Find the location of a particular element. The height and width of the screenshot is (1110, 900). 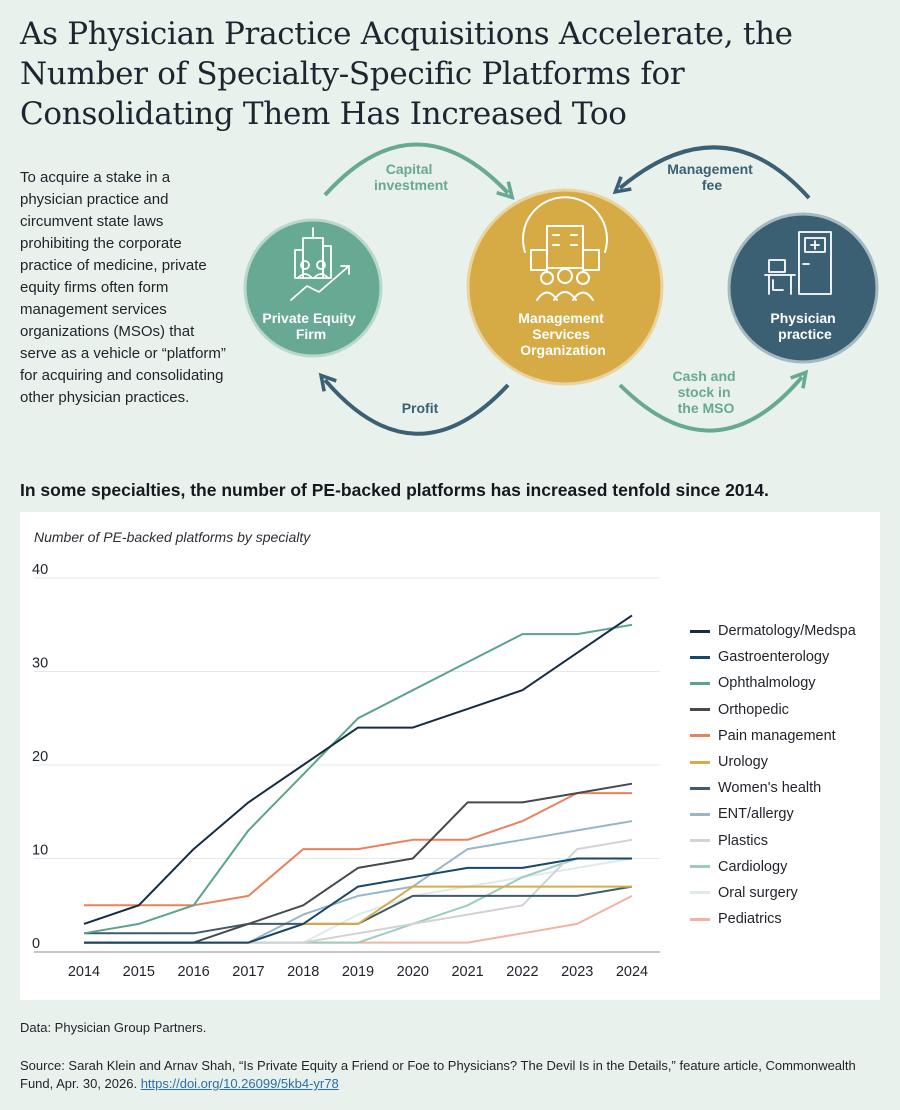

legend-label: ENT/allergy is located at coordinates (756, 814).